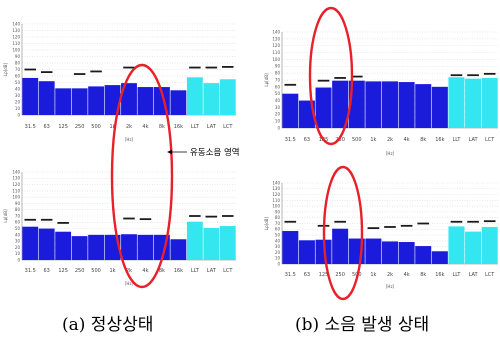  What do you see at coordinates (18, 253) in the screenshot?
I see `y-tick-label: 10` at bounding box center [18, 253].